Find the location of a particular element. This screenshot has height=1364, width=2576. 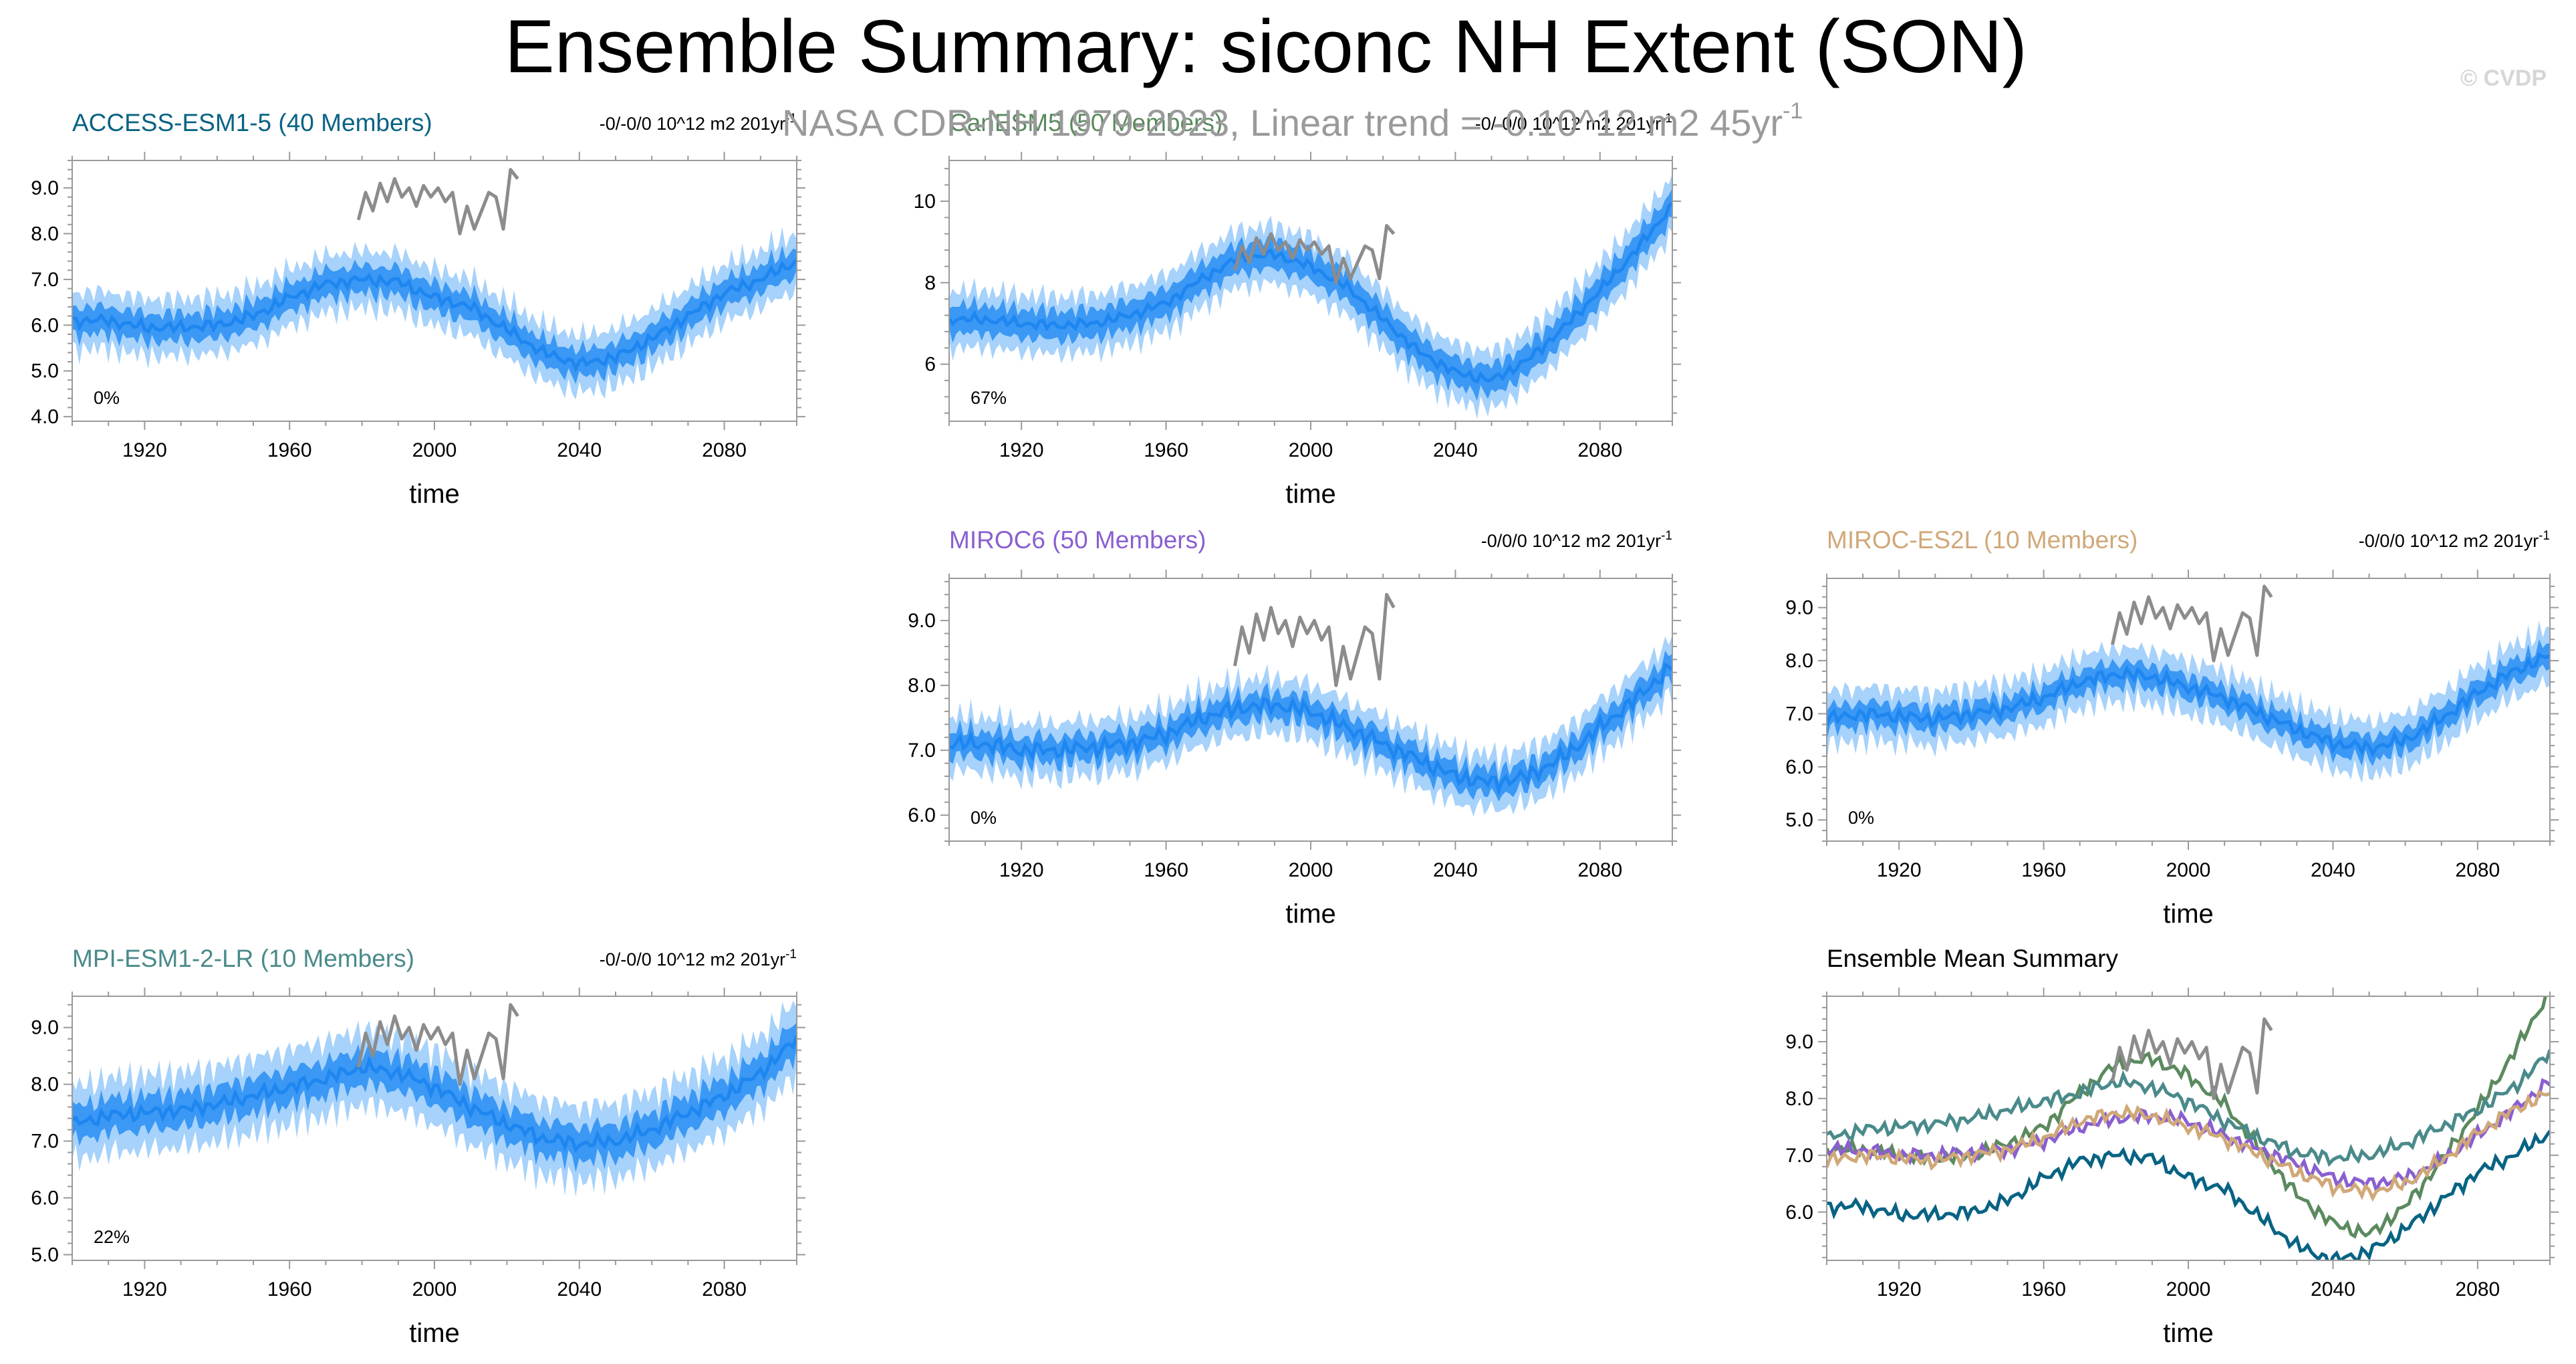

series-line-MPI-ESM1-2-LR is located at coordinates (2188, 1108).